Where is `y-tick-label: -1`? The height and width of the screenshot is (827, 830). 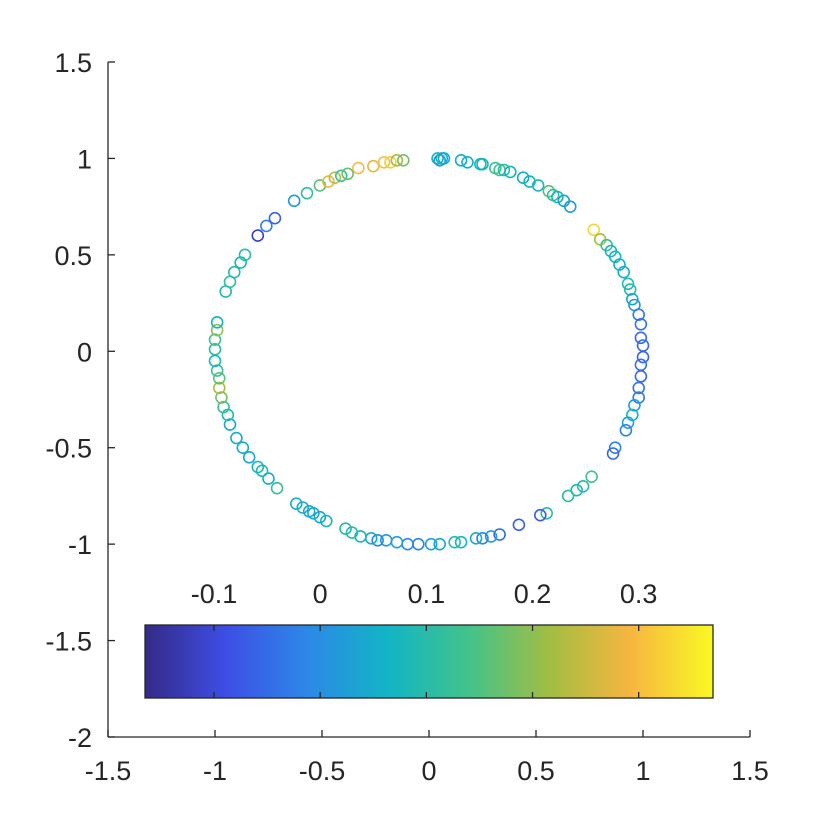 y-tick-label: -1 is located at coordinates (80, 545).